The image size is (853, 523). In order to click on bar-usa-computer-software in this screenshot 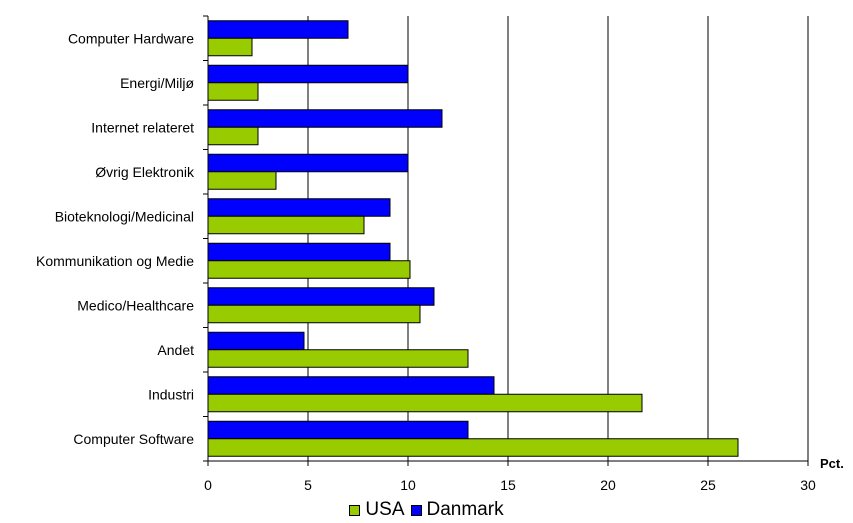, I will do `click(473, 447)`.